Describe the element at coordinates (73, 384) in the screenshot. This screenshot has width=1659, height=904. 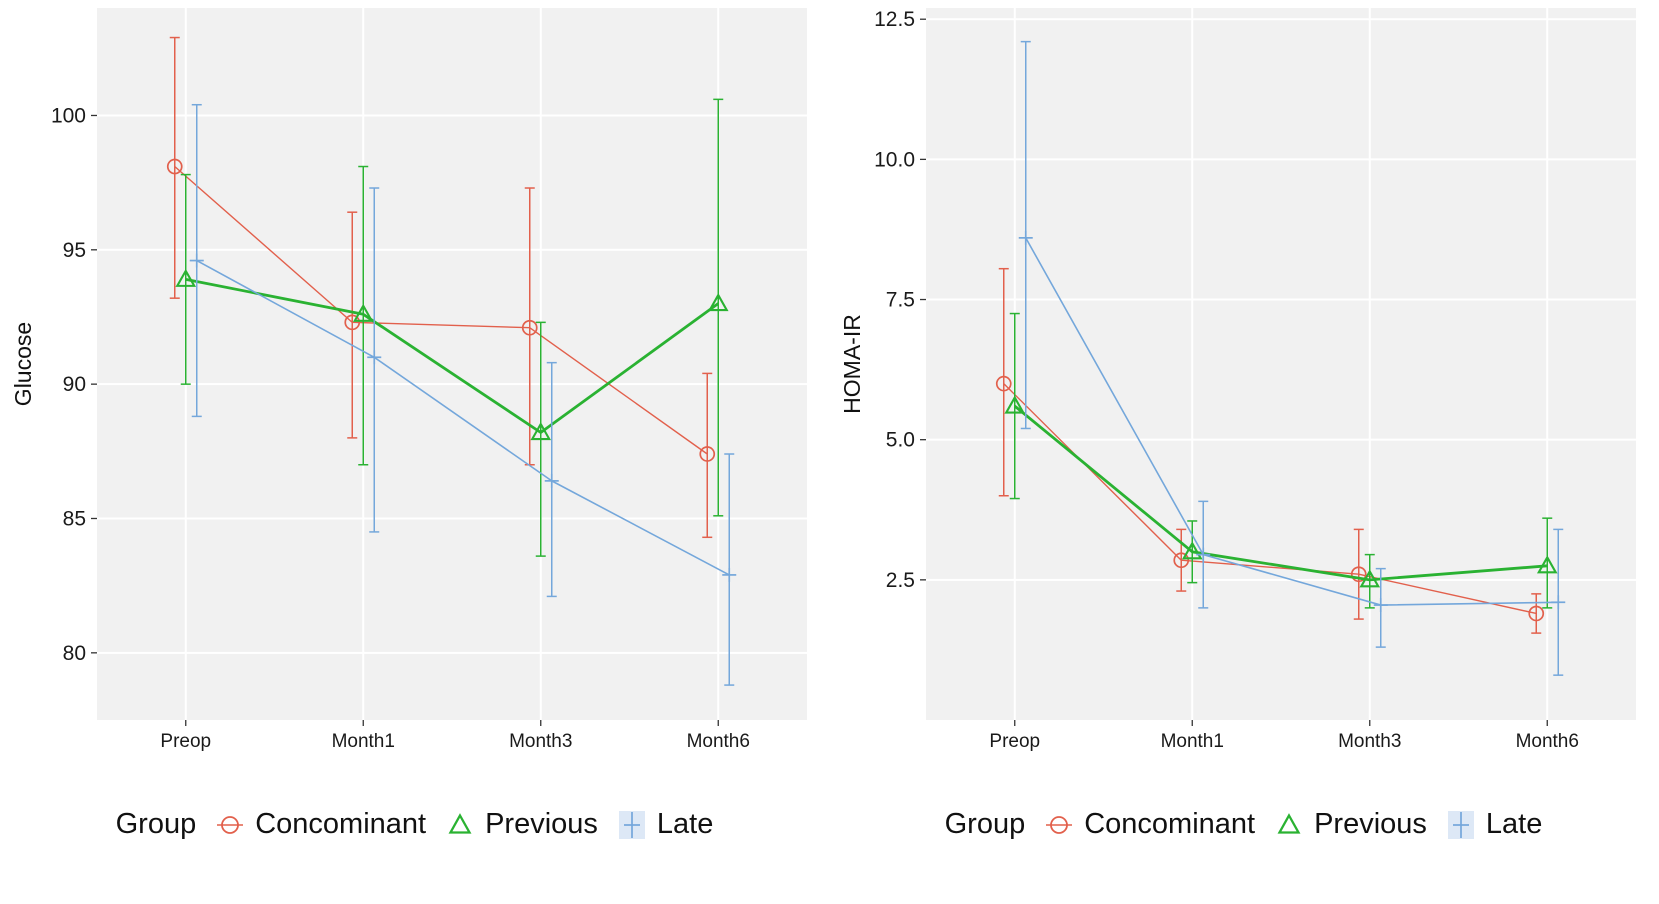
I see `y-tick-label: 90` at that location.